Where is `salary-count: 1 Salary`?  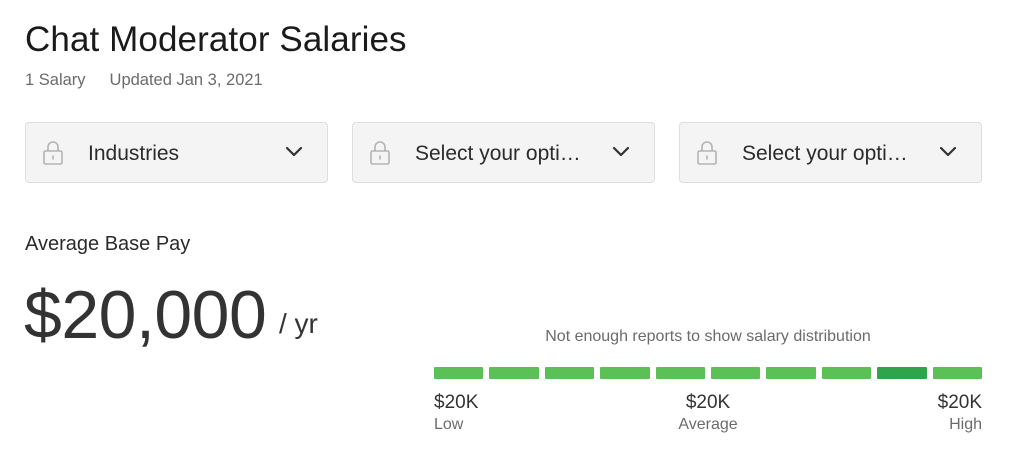 salary-count: 1 Salary is located at coordinates (55, 80).